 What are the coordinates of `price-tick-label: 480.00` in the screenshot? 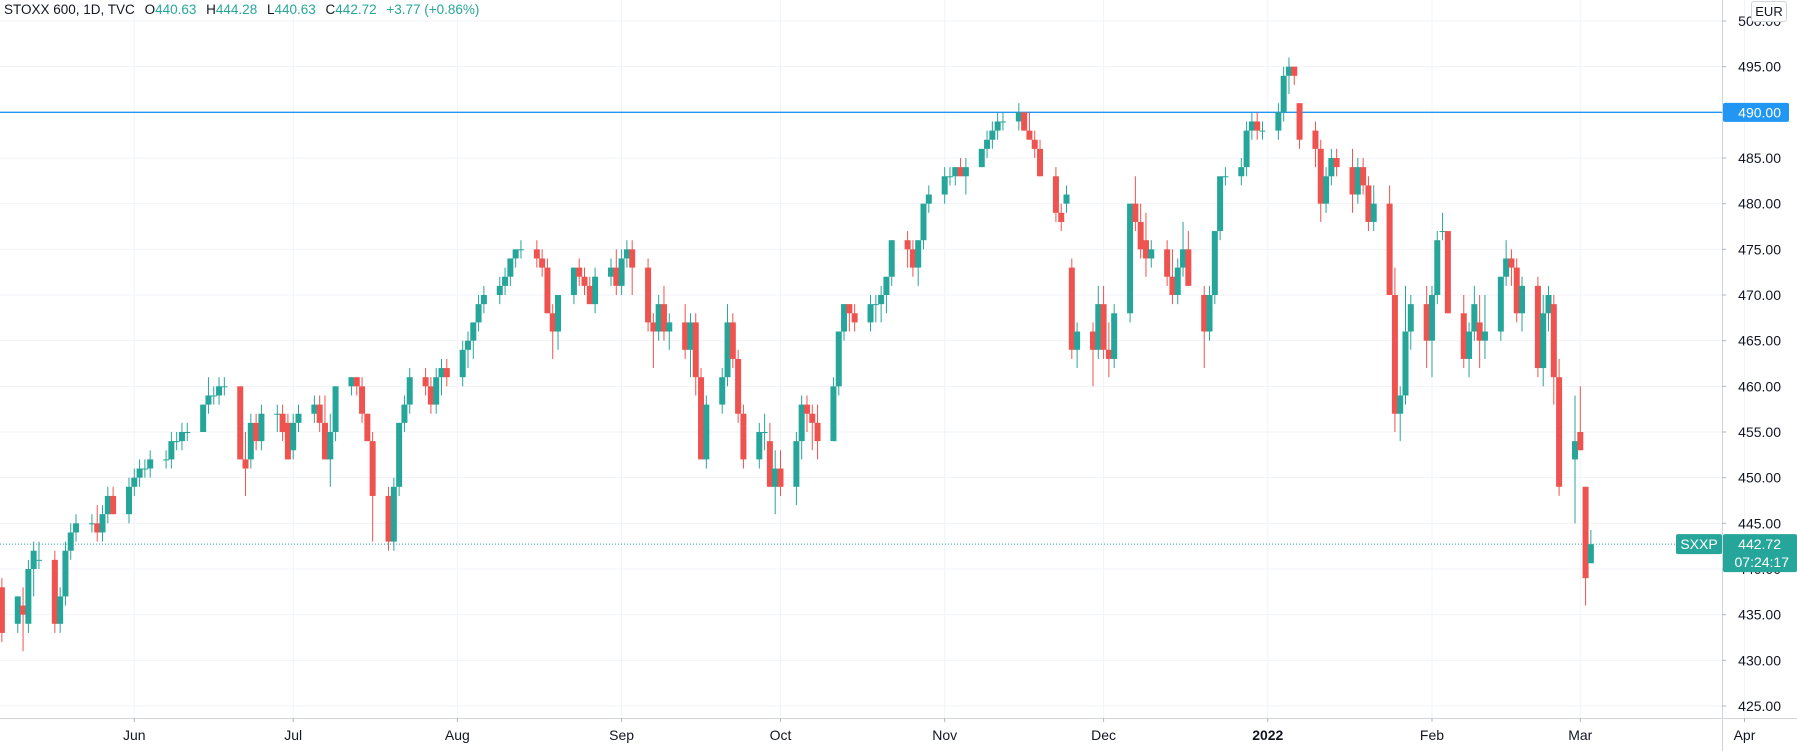 It's located at (1759, 204).